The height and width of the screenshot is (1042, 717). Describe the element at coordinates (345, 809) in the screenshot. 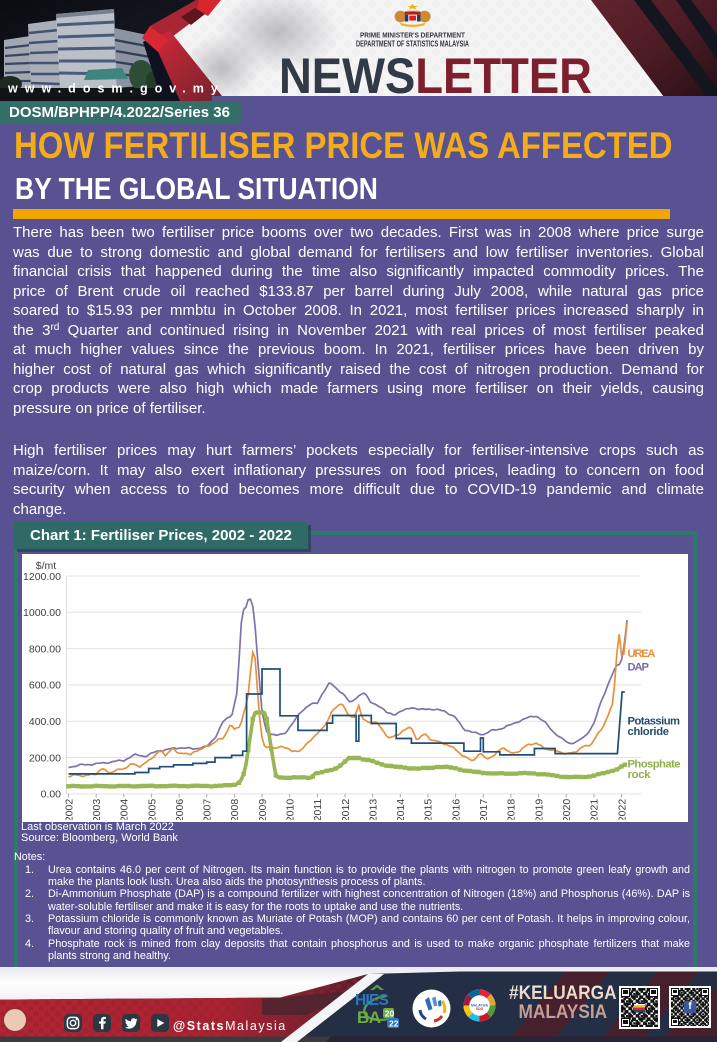

I see `svg-text: 2012` at that location.